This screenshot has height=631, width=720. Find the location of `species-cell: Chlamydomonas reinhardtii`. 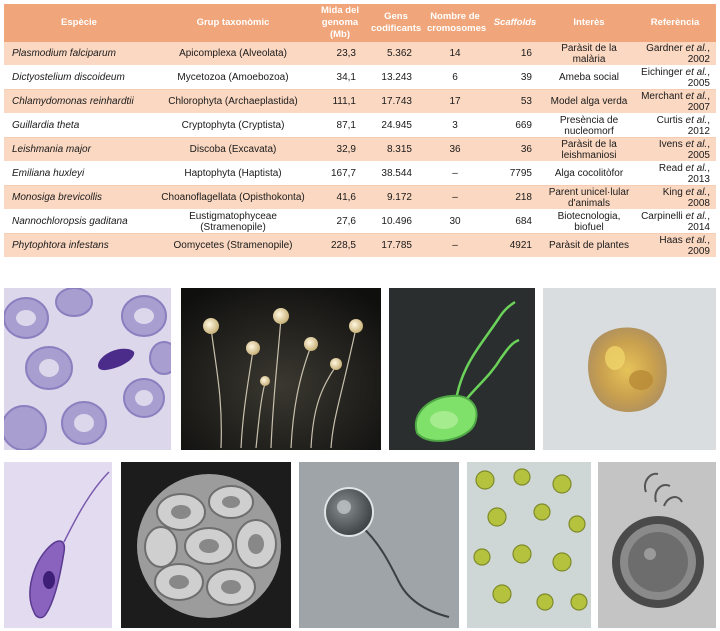

species-cell: Chlamydomonas reinhardtii is located at coordinates (79, 101).